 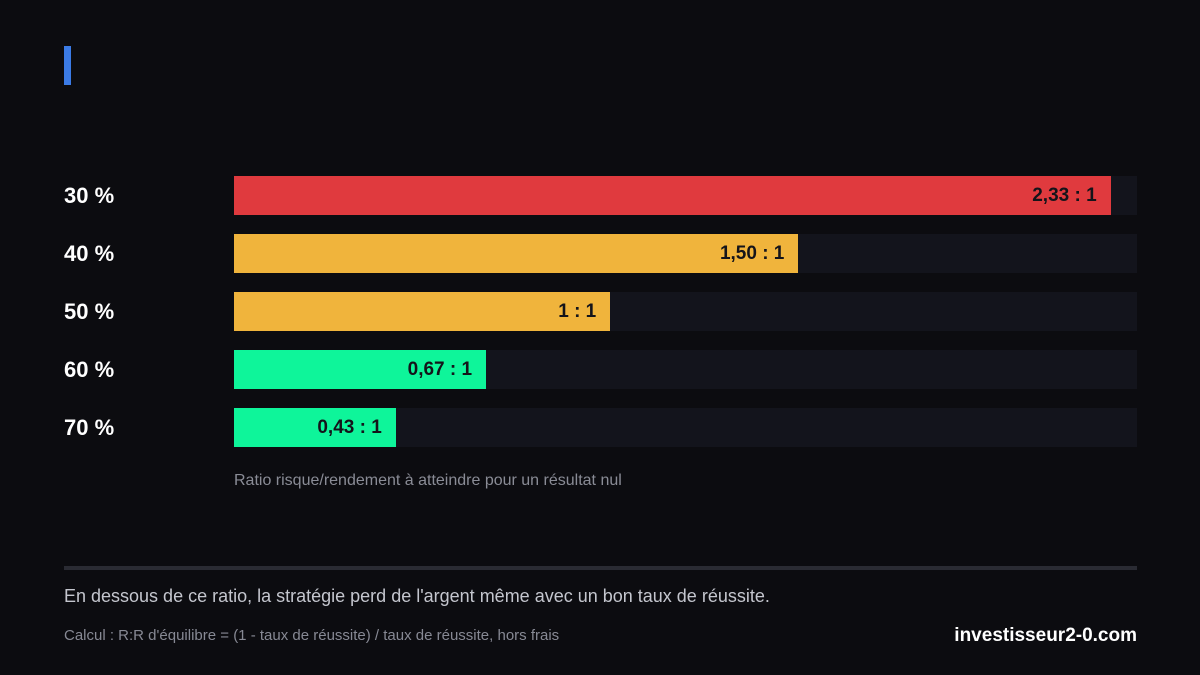 What do you see at coordinates (600, 568) in the screenshot?
I see `divider` at bounding box center [600, 568].